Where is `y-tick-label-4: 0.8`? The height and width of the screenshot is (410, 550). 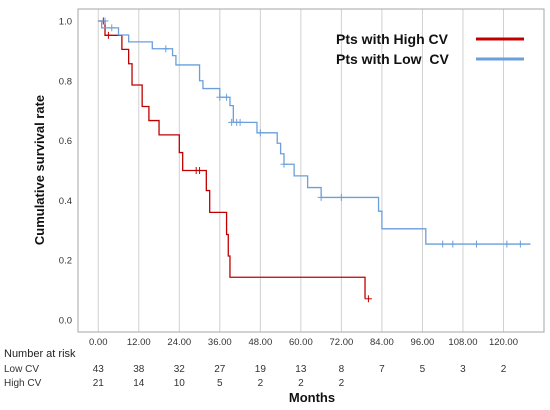
y-tick-label-4: 0.8 is located at coordinates (65, 81).